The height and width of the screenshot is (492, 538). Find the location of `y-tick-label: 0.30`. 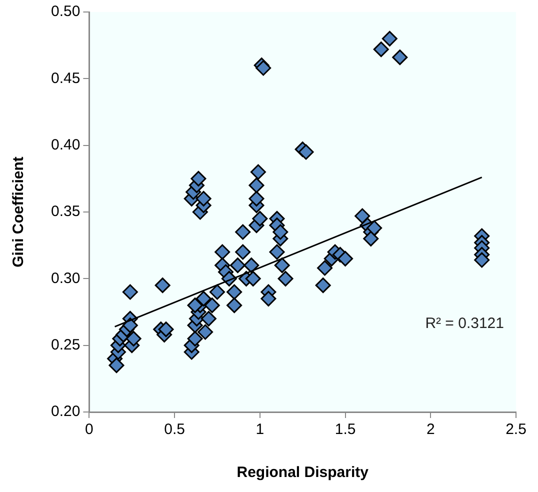

y-tick-label: 0.30 is located at coordinates (65, 278).